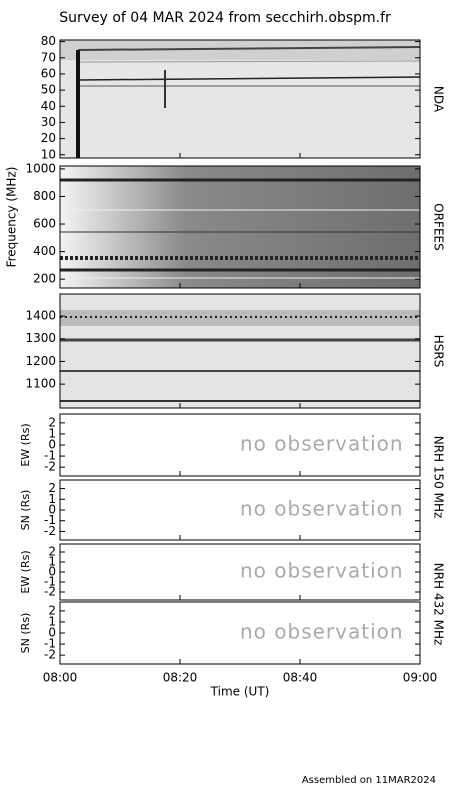 The height and width of the screenshot is (800, 450). I want to click on y-tick-label: 1100, so click(40, 384).